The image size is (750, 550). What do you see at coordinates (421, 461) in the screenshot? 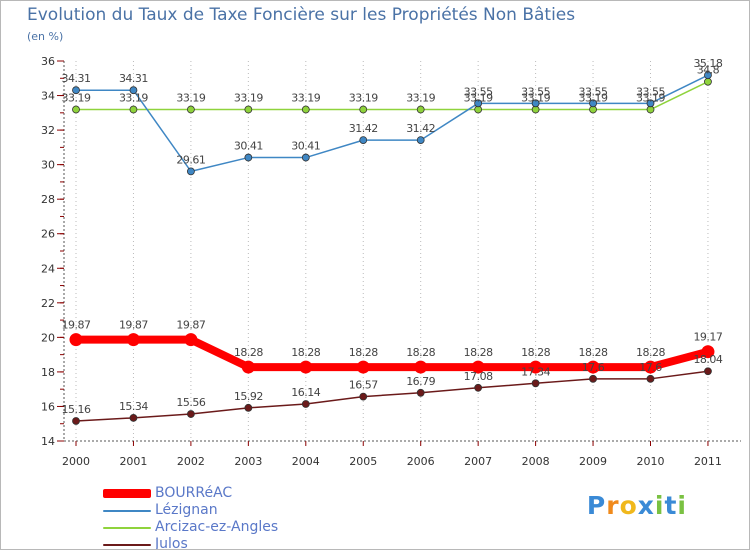
I see `x-tick-label: 2006` at bounding box center [421, 461].